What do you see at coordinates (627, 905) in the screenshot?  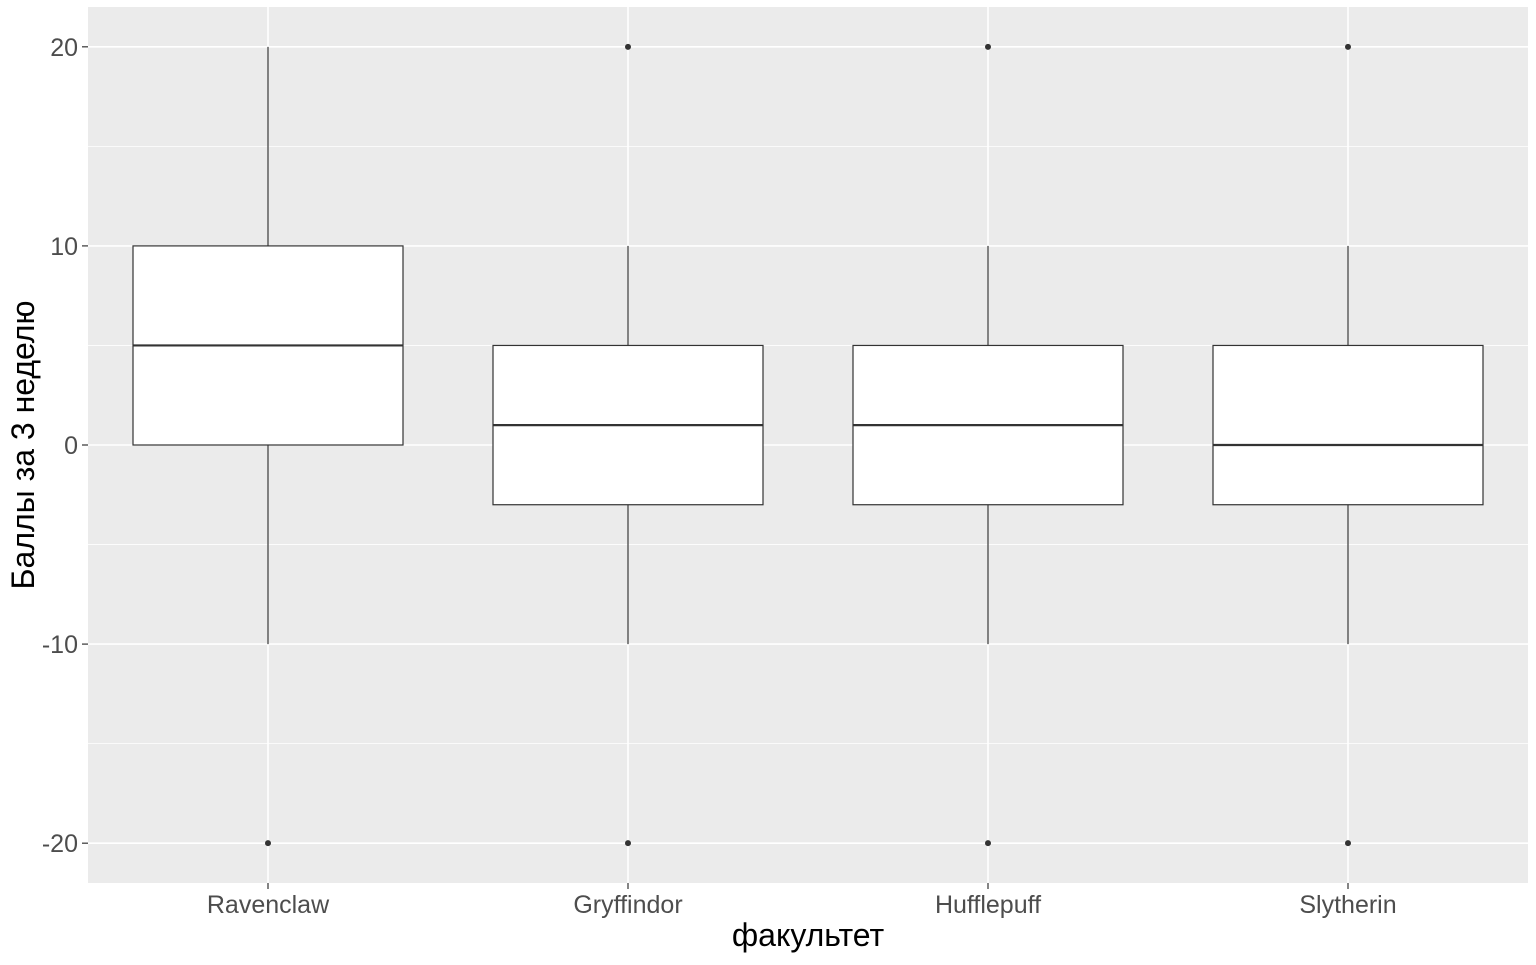 I see `x-tick-label: Gryffindor` at bounding box center [627, 905].